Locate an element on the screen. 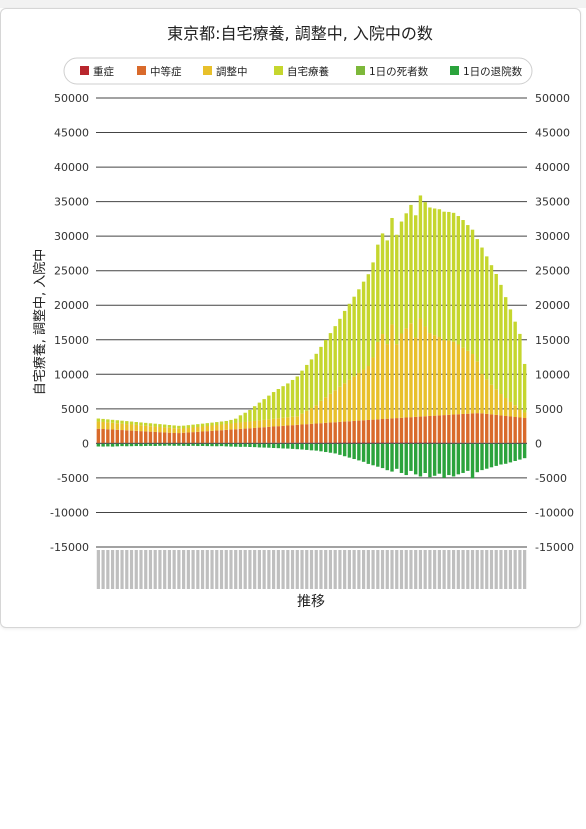  y-tick-label-left: -10000 is located at coordinates (69, 512).